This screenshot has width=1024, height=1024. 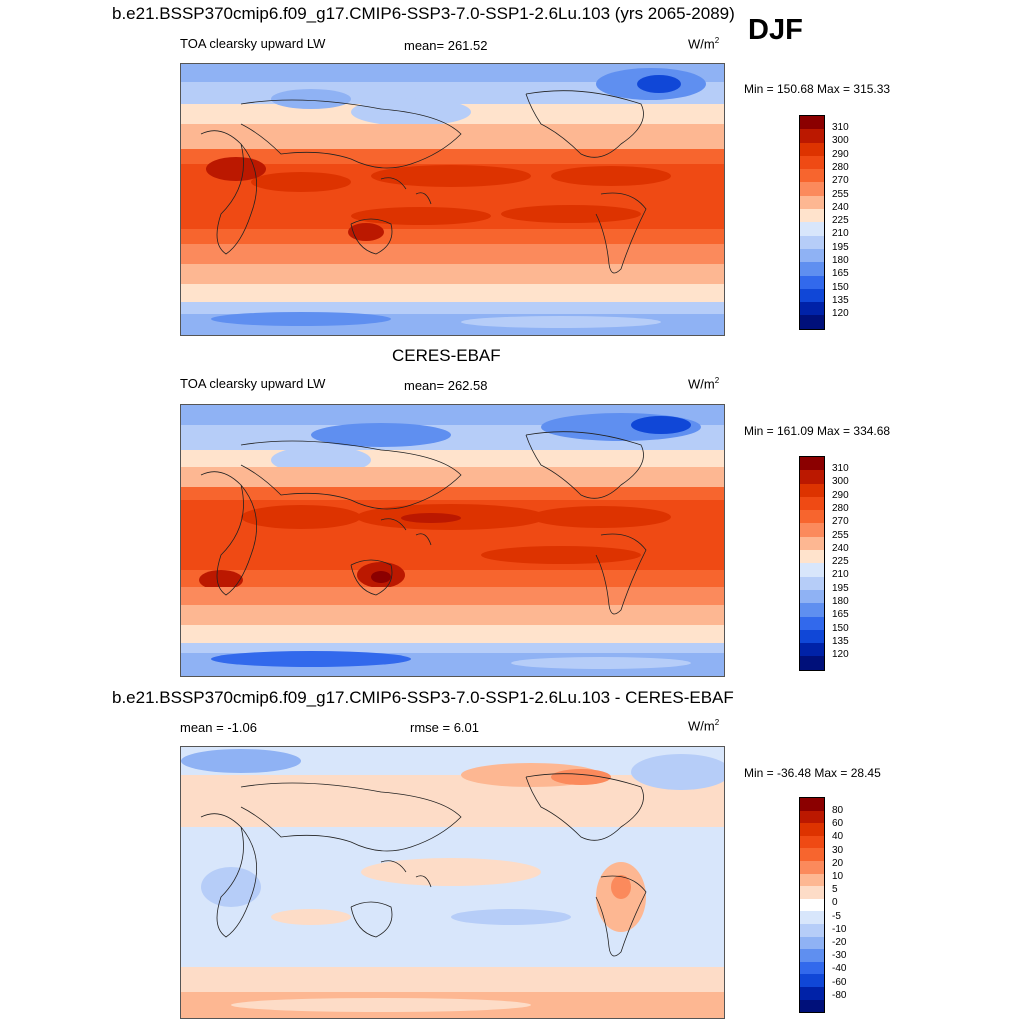 I want to click on panel-model-variable: TOA clearsky upward LW, so click(x=253, y=43).